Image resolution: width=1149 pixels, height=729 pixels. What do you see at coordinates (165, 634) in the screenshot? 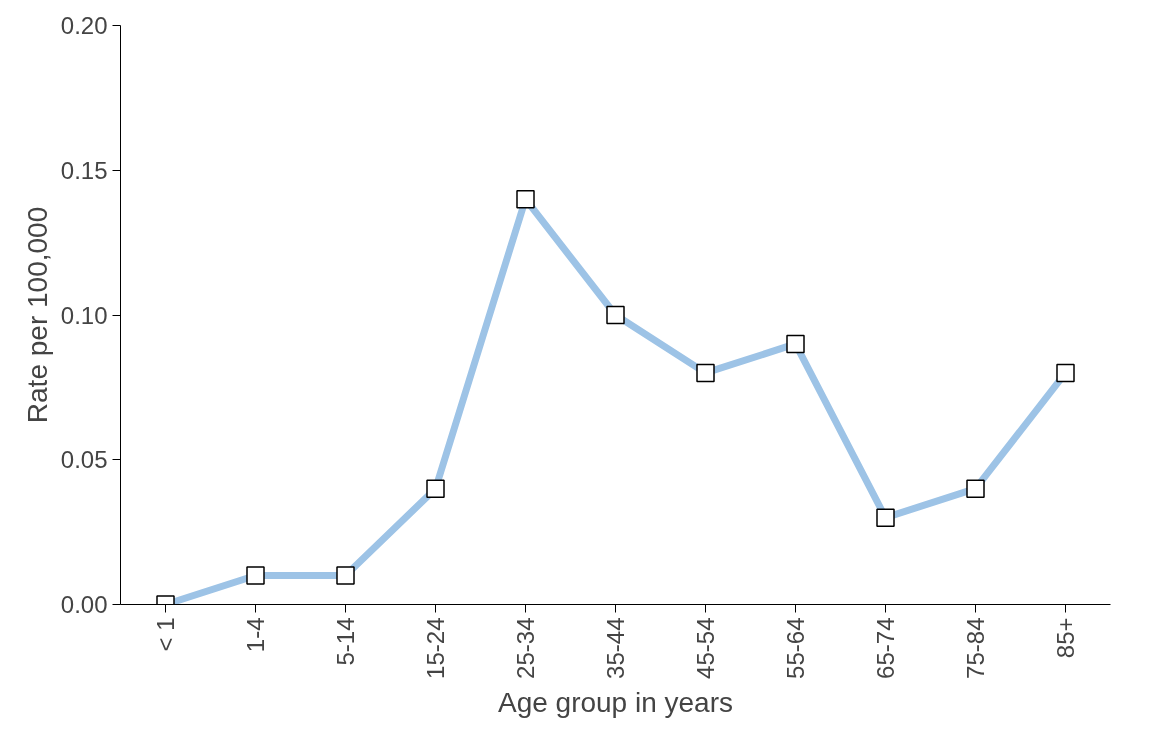
I see `x-tick-label: < 1` at bounding box center [165, 634].